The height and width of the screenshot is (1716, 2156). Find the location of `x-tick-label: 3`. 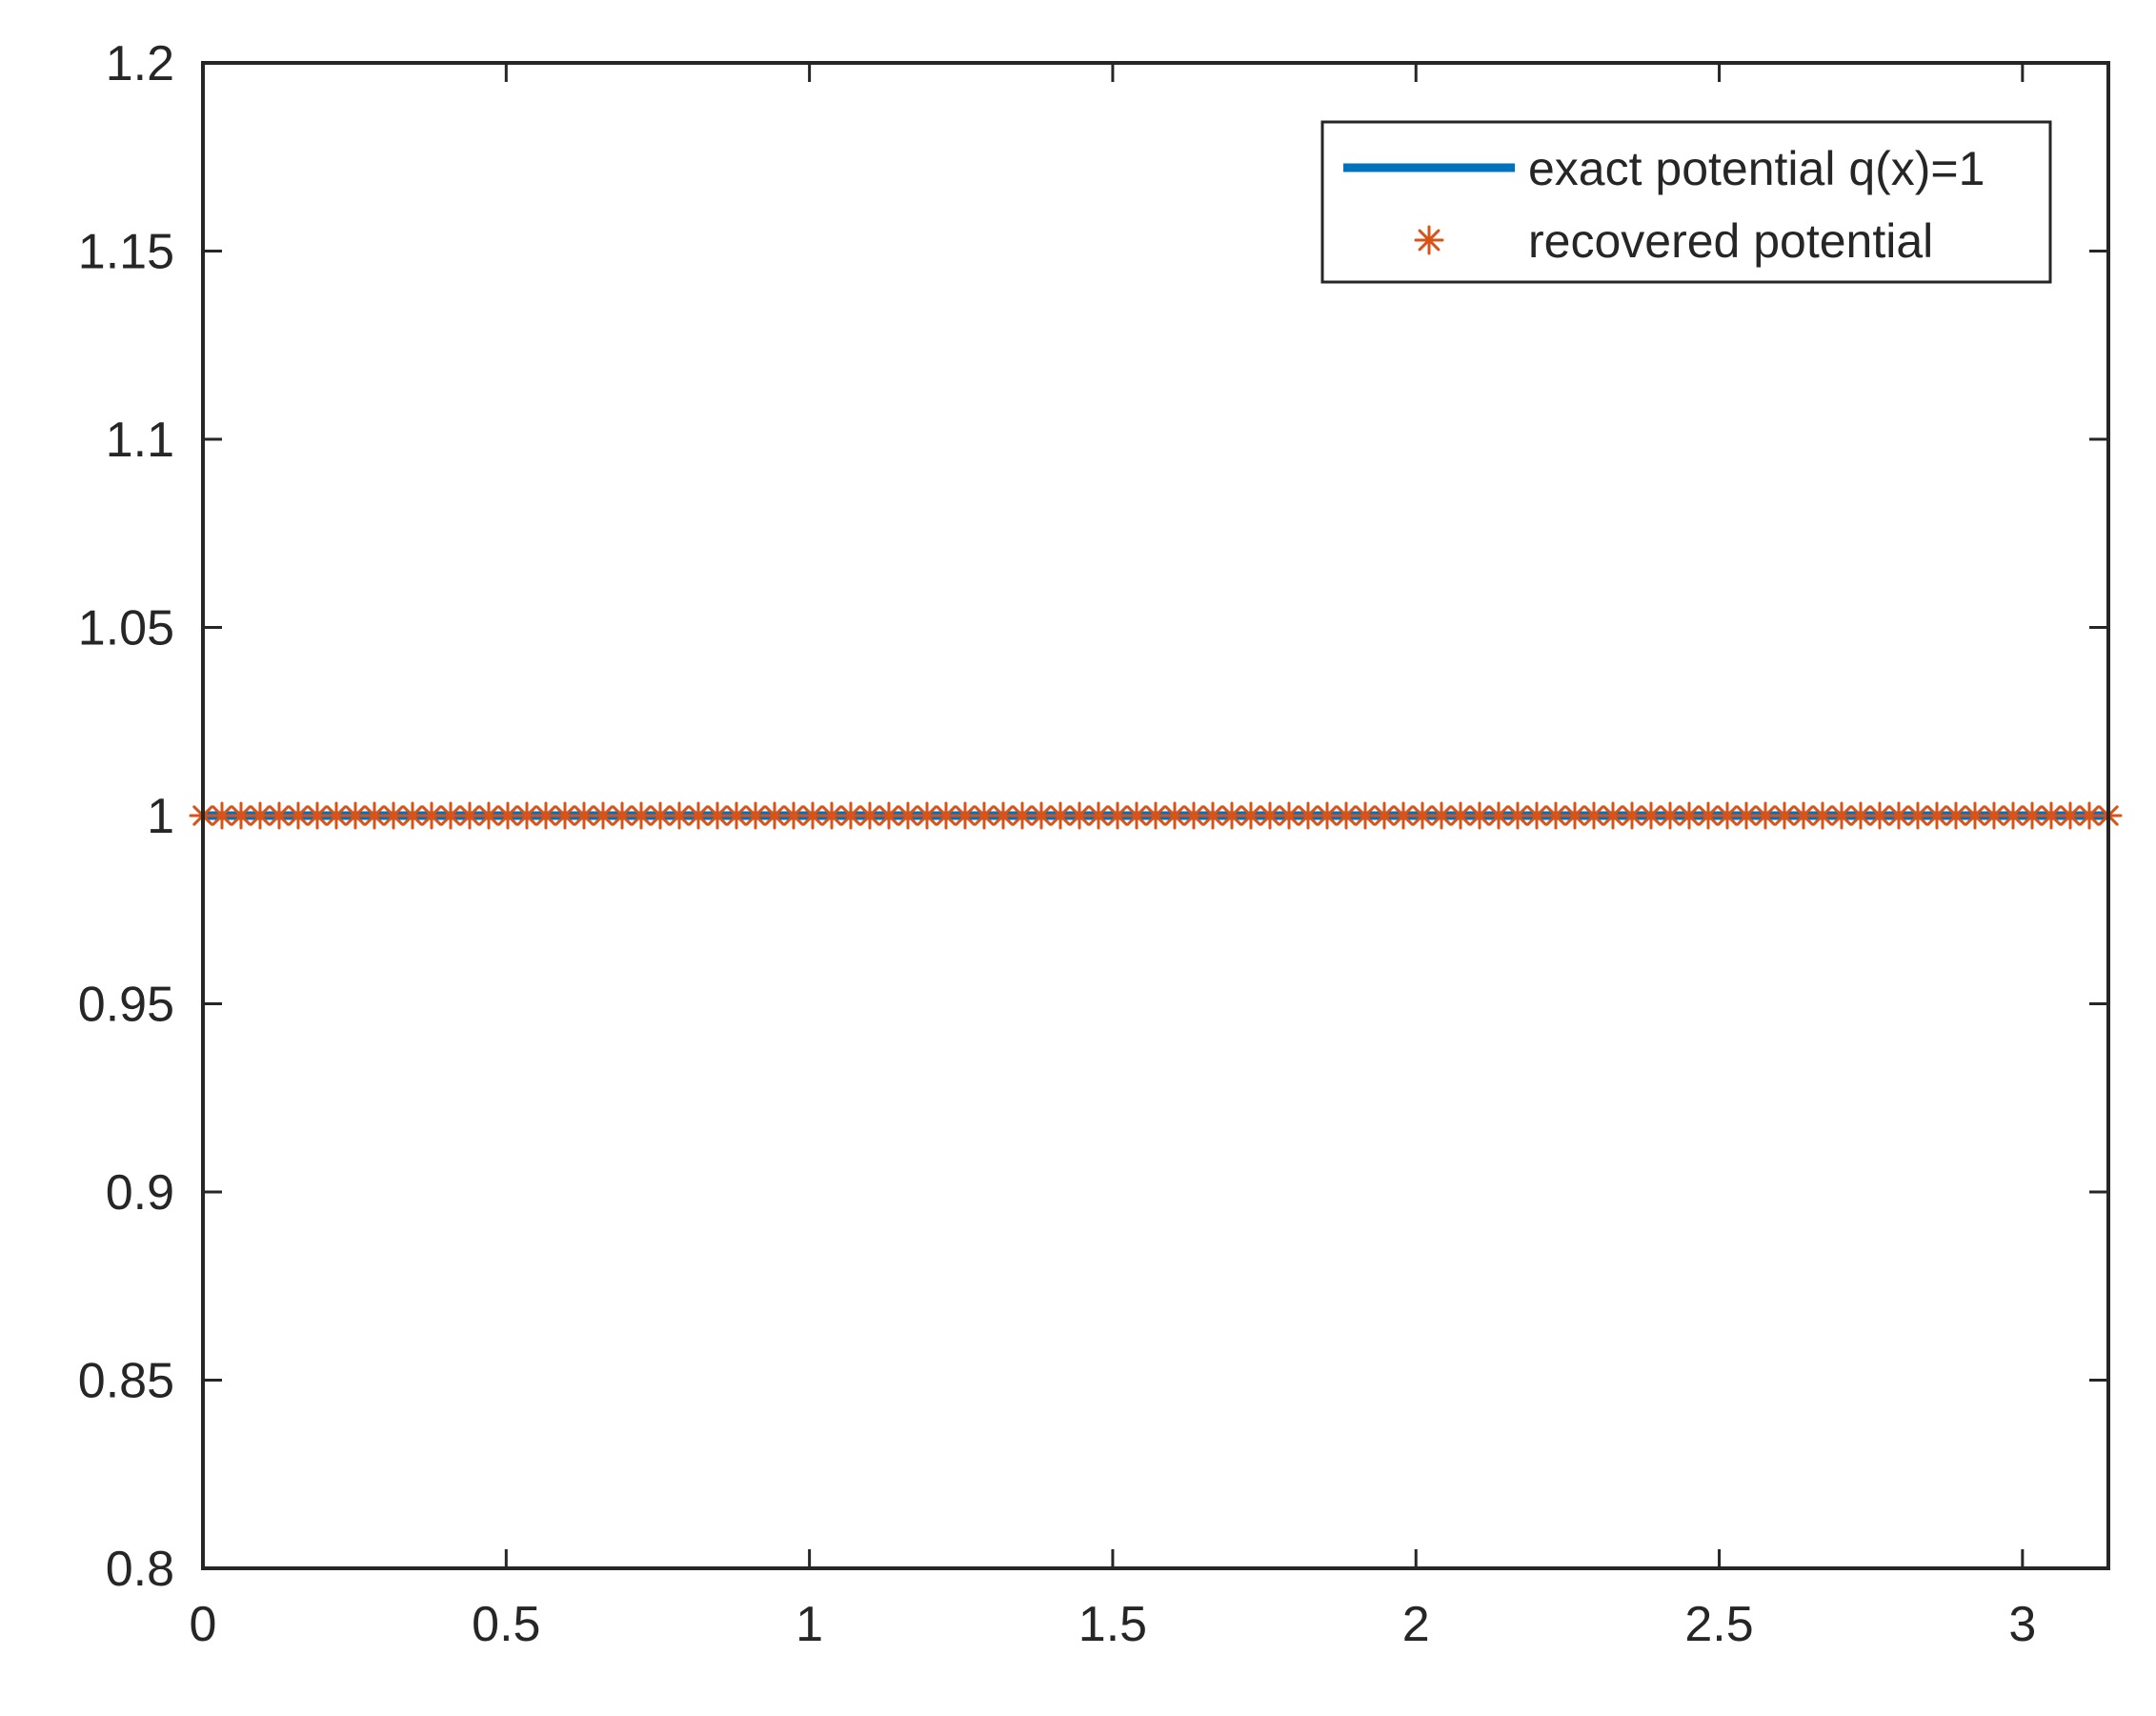

x-tick-label: 3 is located at coordinates (2022, 1624).